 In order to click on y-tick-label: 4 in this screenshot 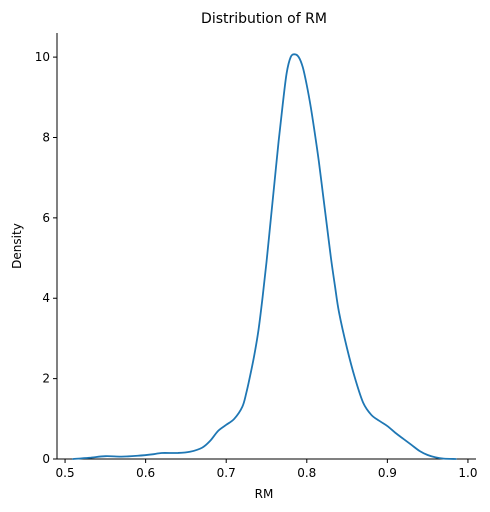, I will do `click(46, 298)`.